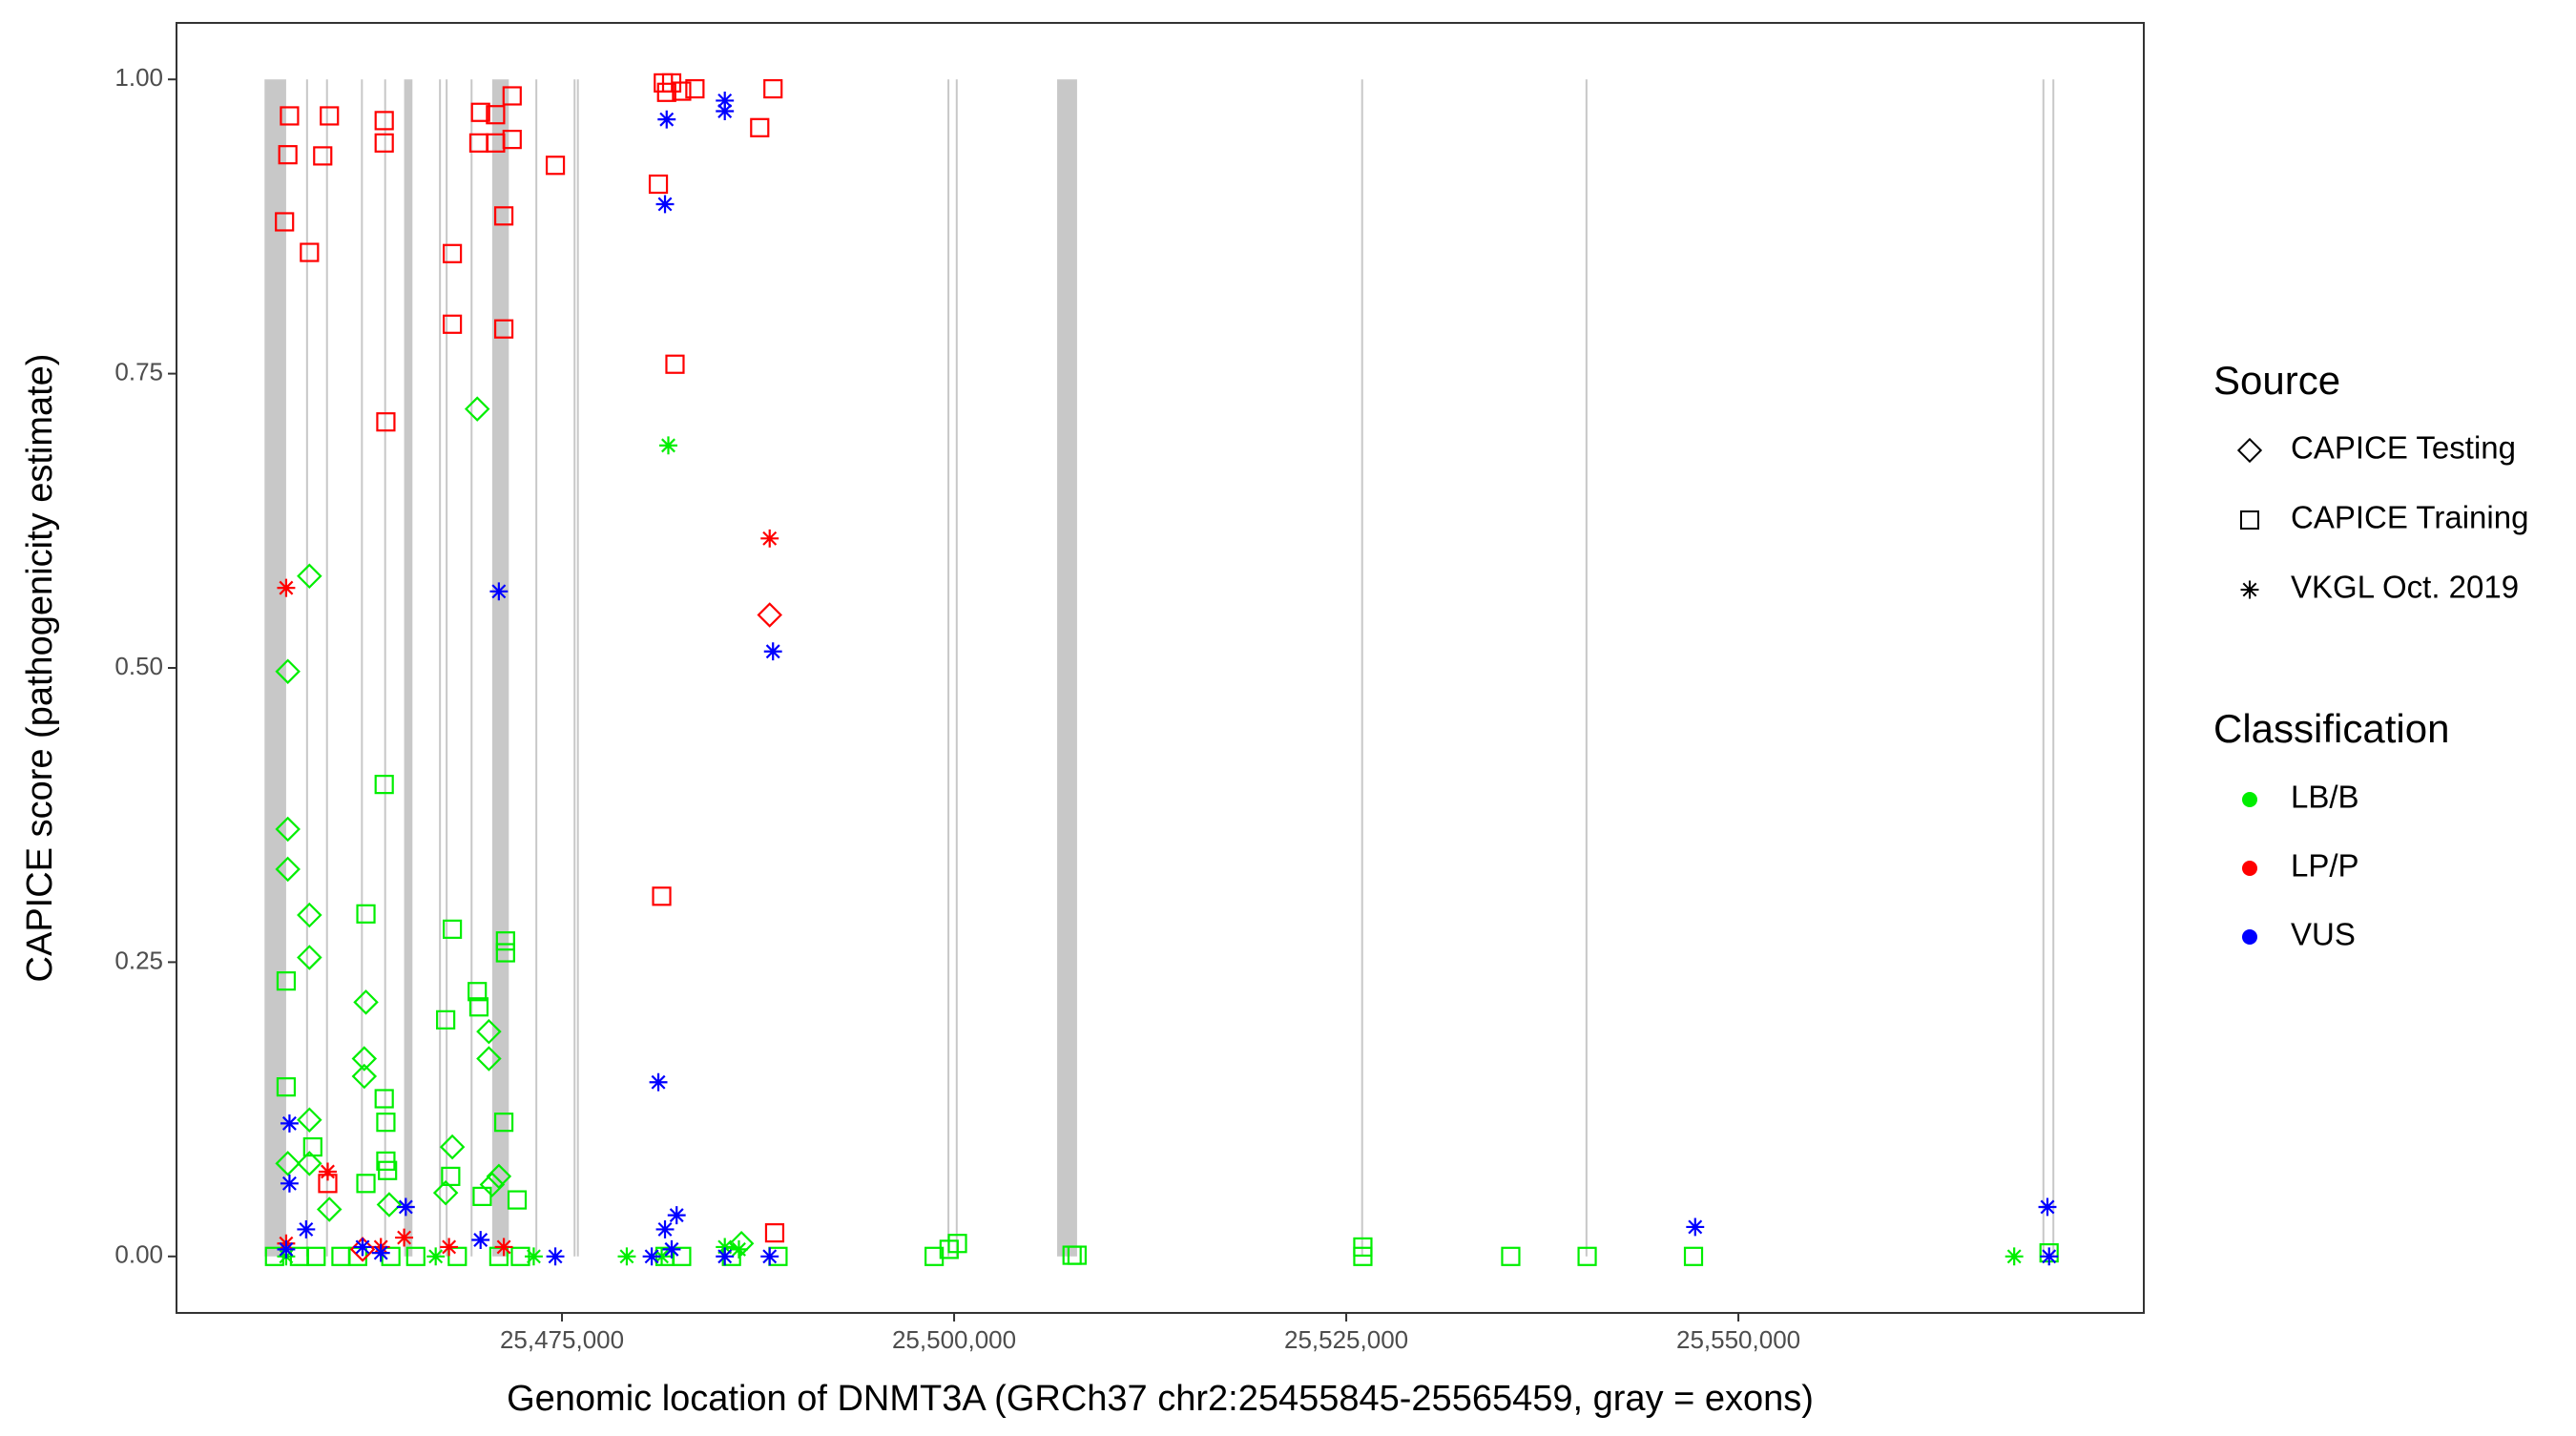  Describe the element at coordinates (40, 668) in the screenshot. I see `y-axis-title: CAPICE score (pathogenicity estimate)` at that location.